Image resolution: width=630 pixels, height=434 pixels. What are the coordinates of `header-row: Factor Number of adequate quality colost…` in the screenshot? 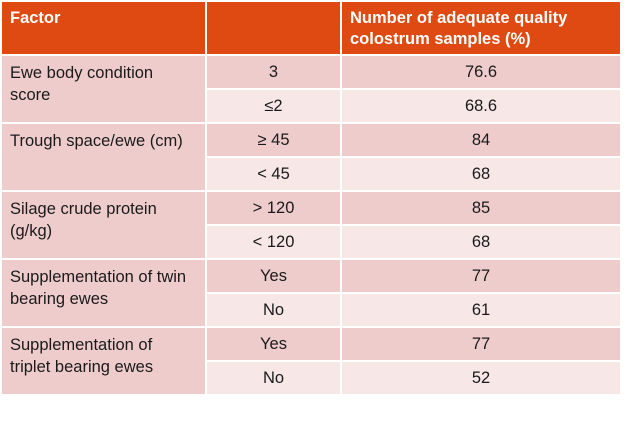 It's located at (311, 28).